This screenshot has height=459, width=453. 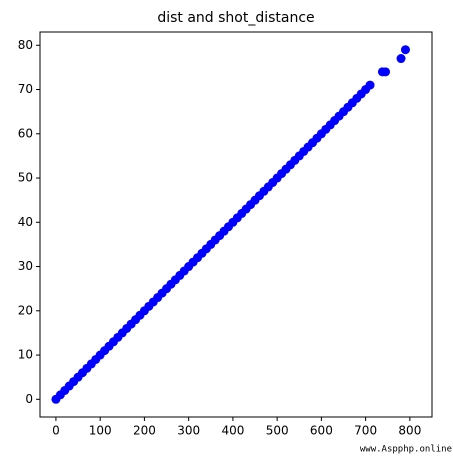 What do you see at coordinates (25, 355) in the screenshot?
I see `y-tick-label: 10` at bounding box center [25, 355].